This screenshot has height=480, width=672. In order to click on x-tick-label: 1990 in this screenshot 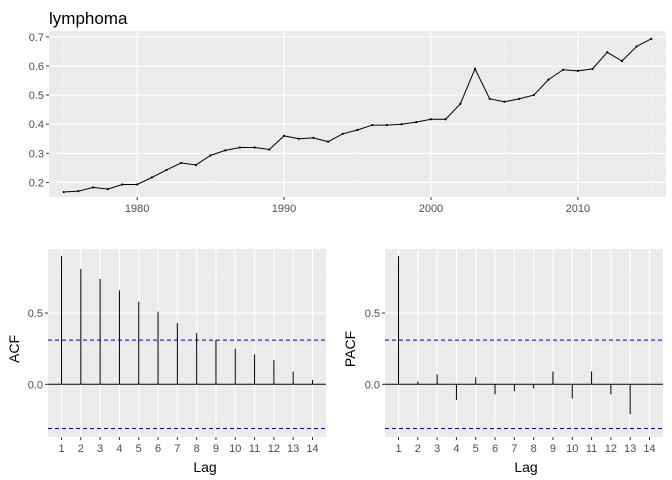, I will do `click(284, 209)`.